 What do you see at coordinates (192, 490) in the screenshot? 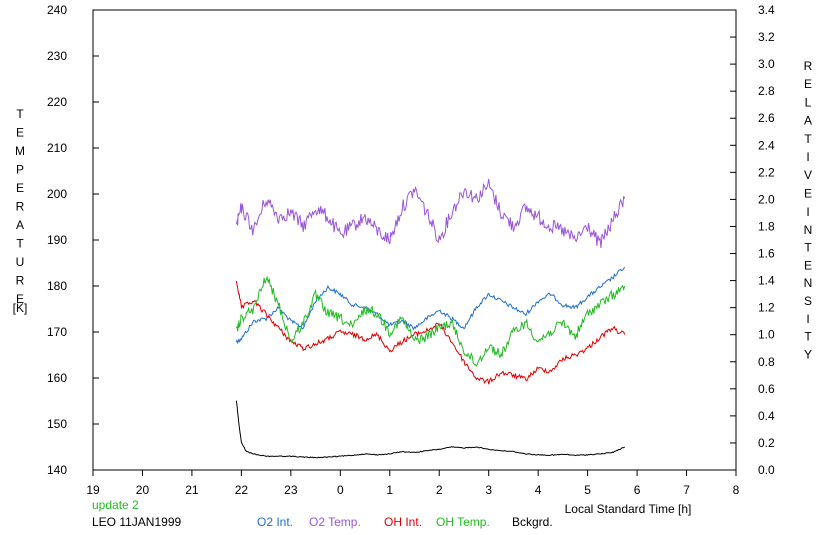
I see `x-tick-label: 21` at bounding box center [192, 490].